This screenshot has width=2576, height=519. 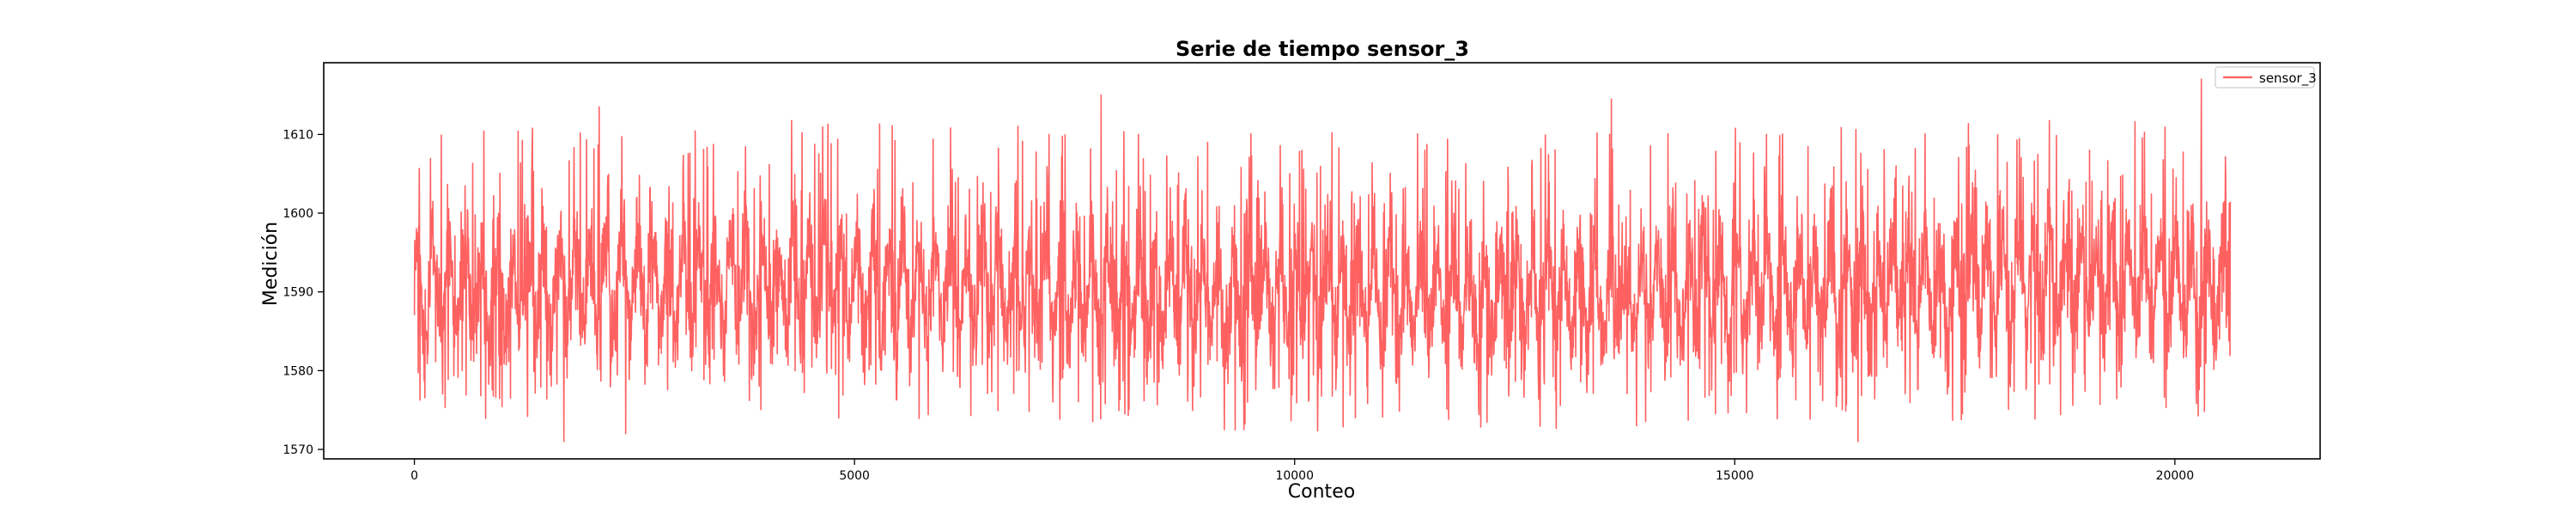 I want to click on legend-label: sensor_3, so click(x=2288, y=78).